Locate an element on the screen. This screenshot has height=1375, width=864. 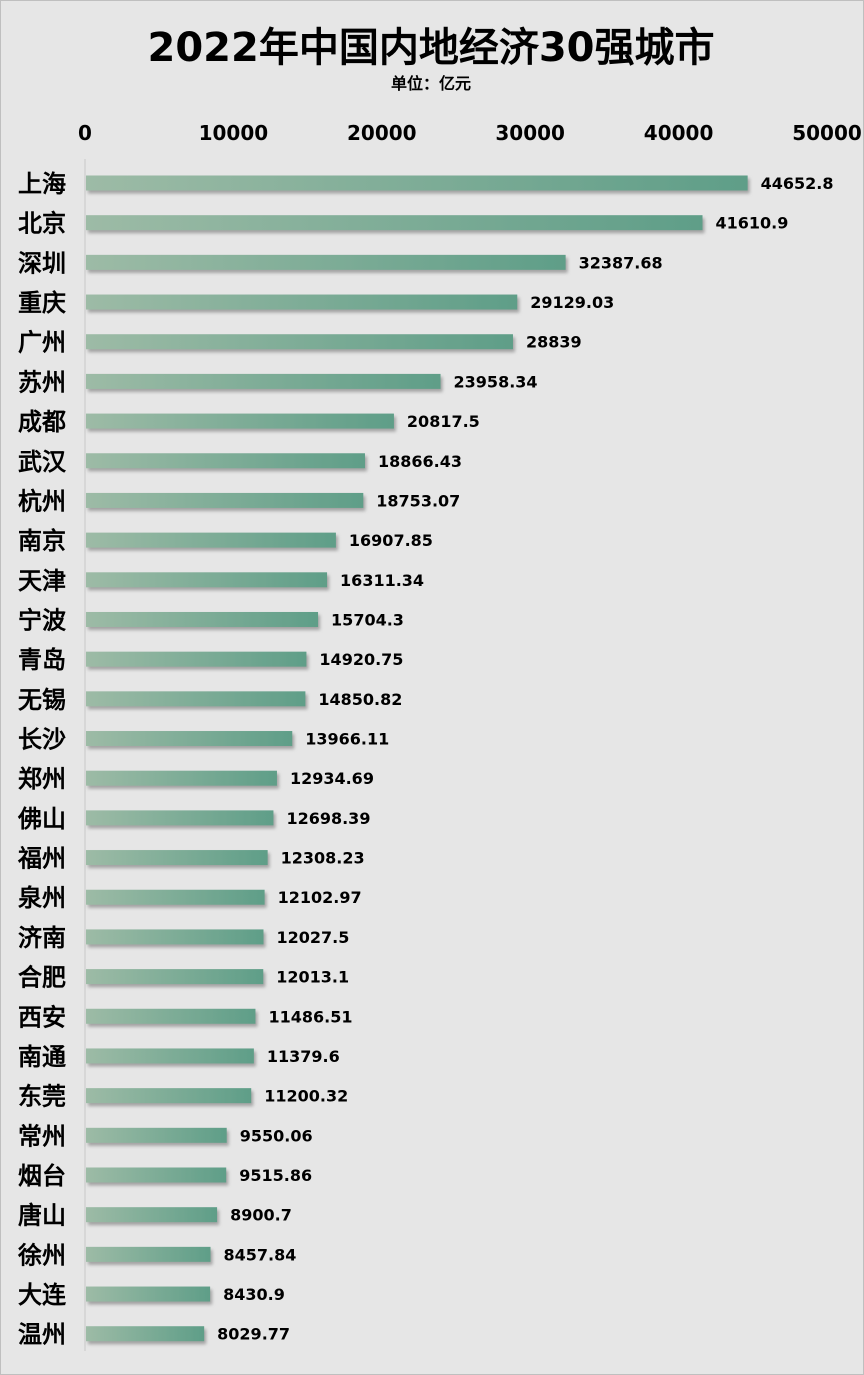
category-label: 济南 is located at coordinates (42, 938).